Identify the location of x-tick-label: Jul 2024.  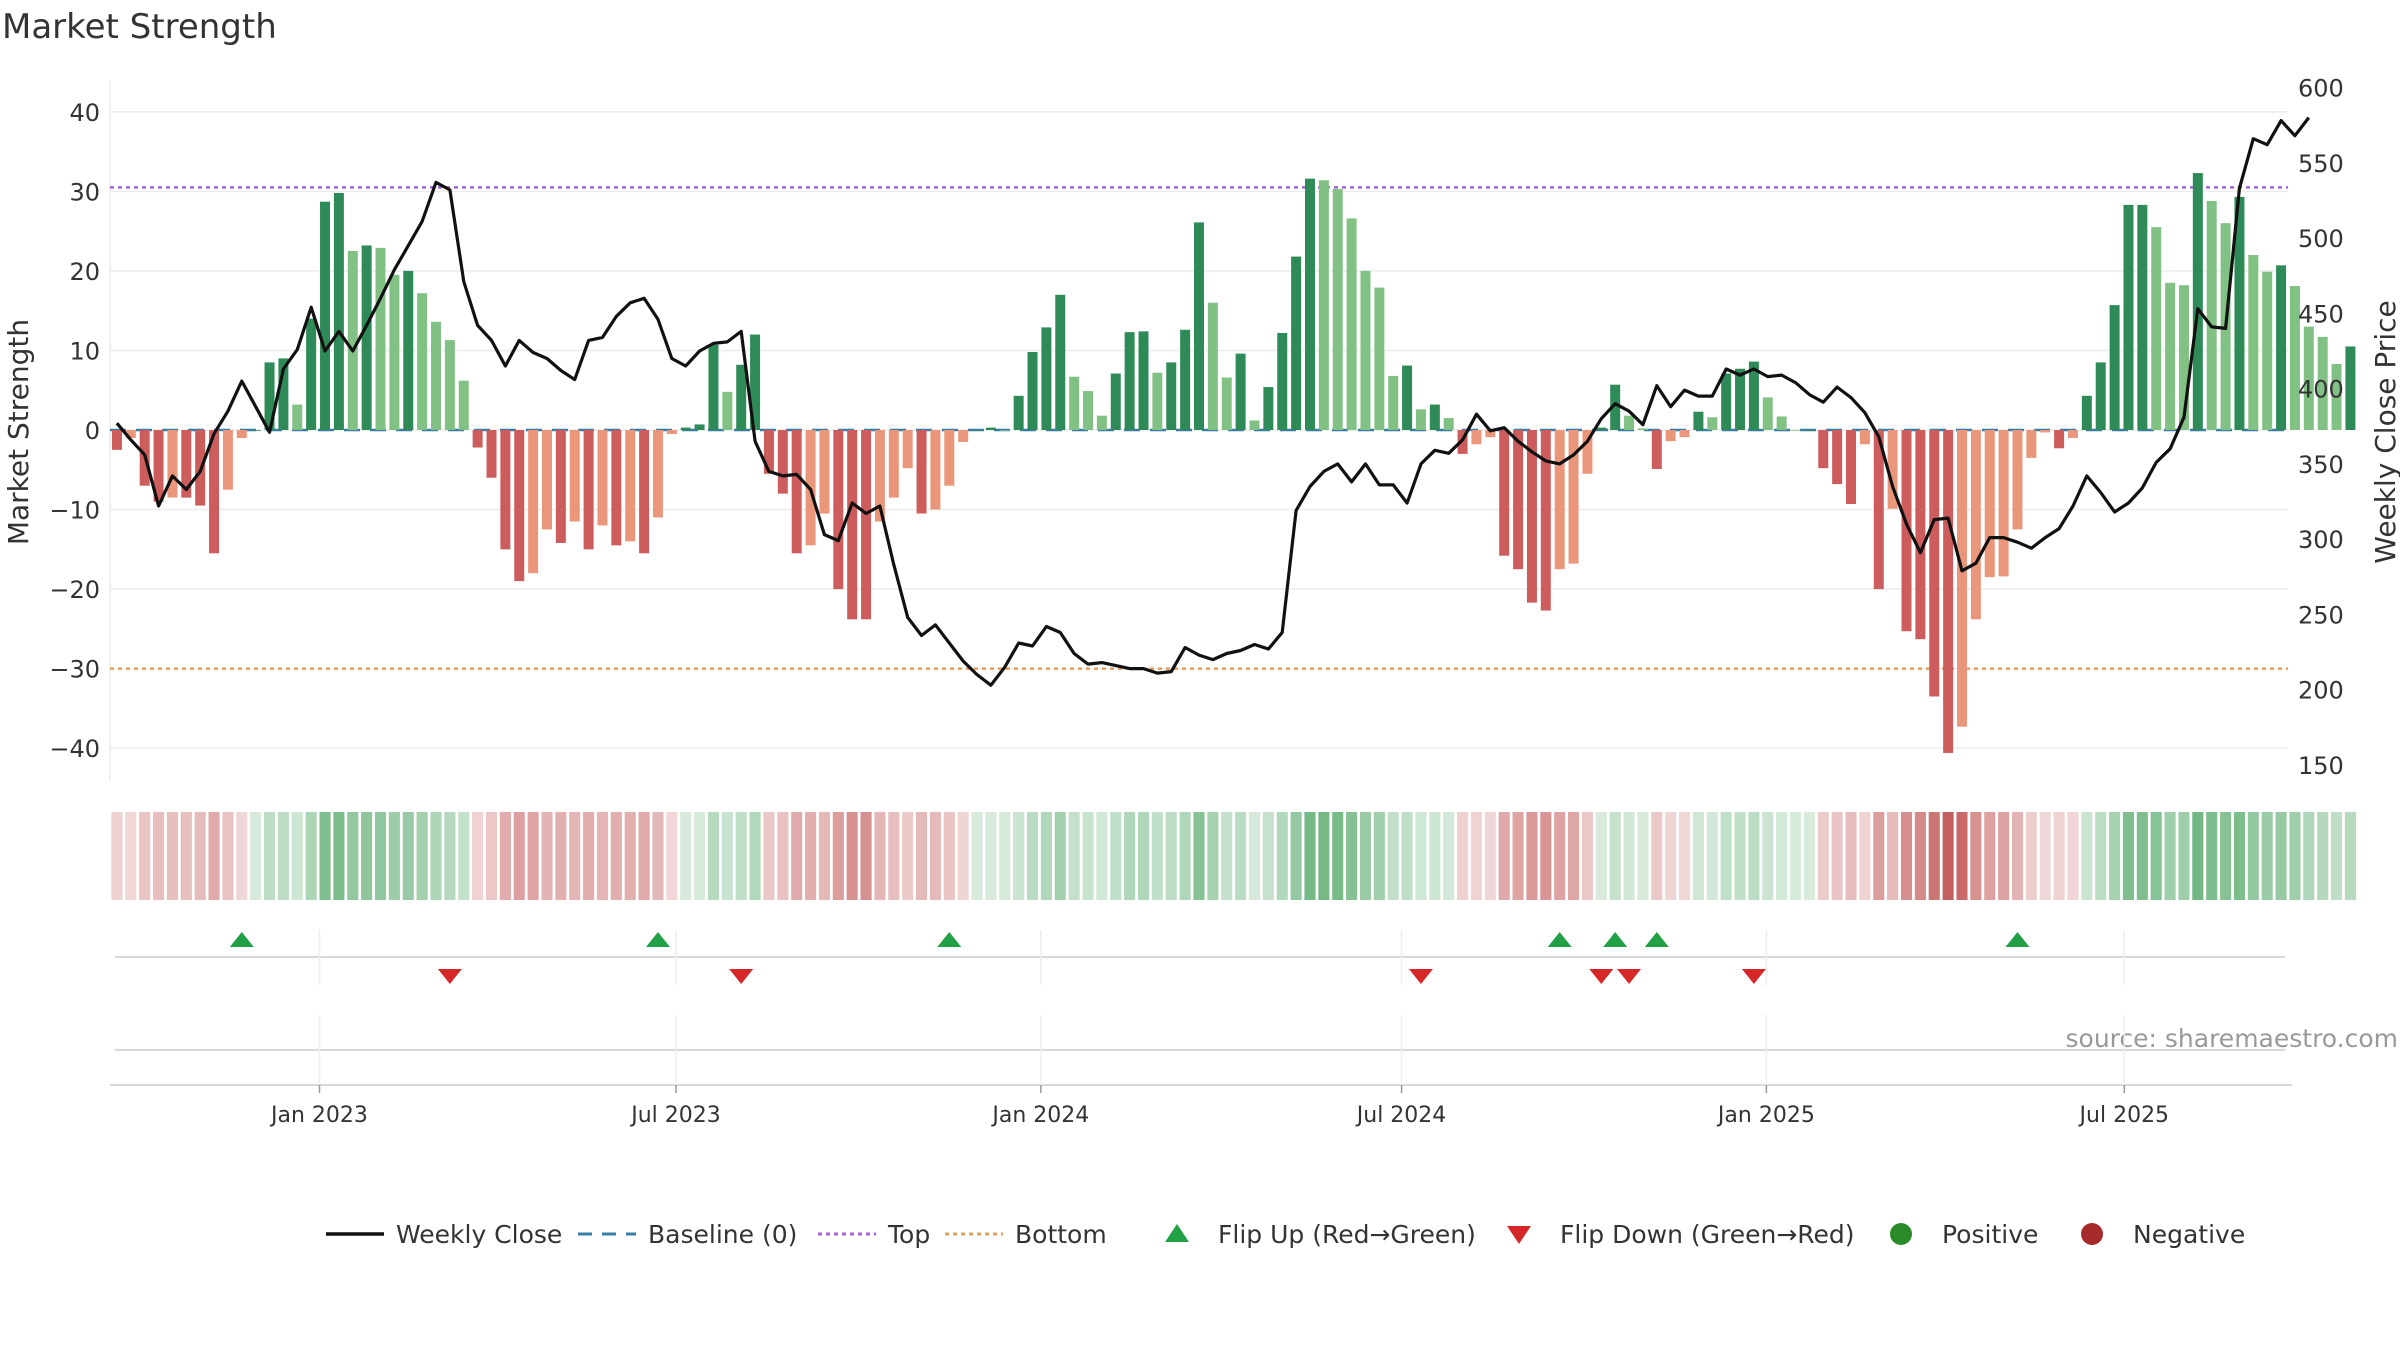
(1401, 1115).